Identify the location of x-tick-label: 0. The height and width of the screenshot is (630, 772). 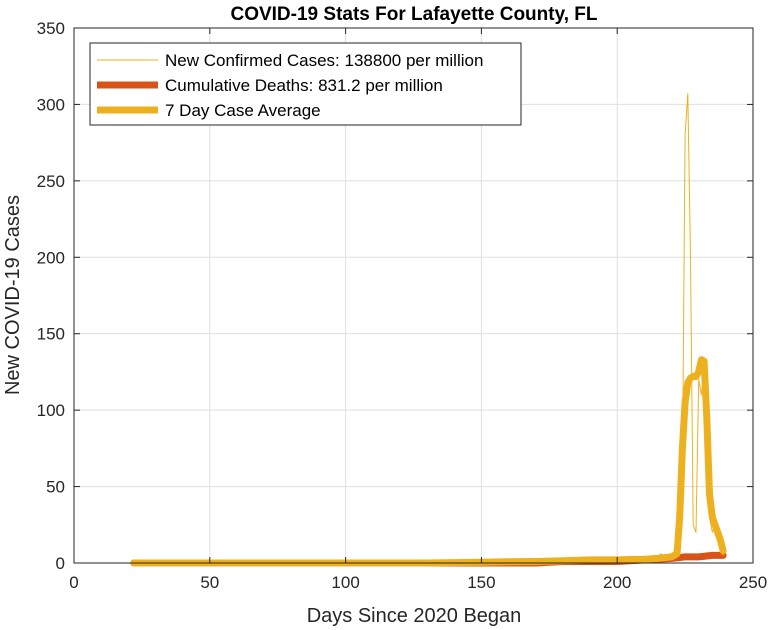
(73, 582).